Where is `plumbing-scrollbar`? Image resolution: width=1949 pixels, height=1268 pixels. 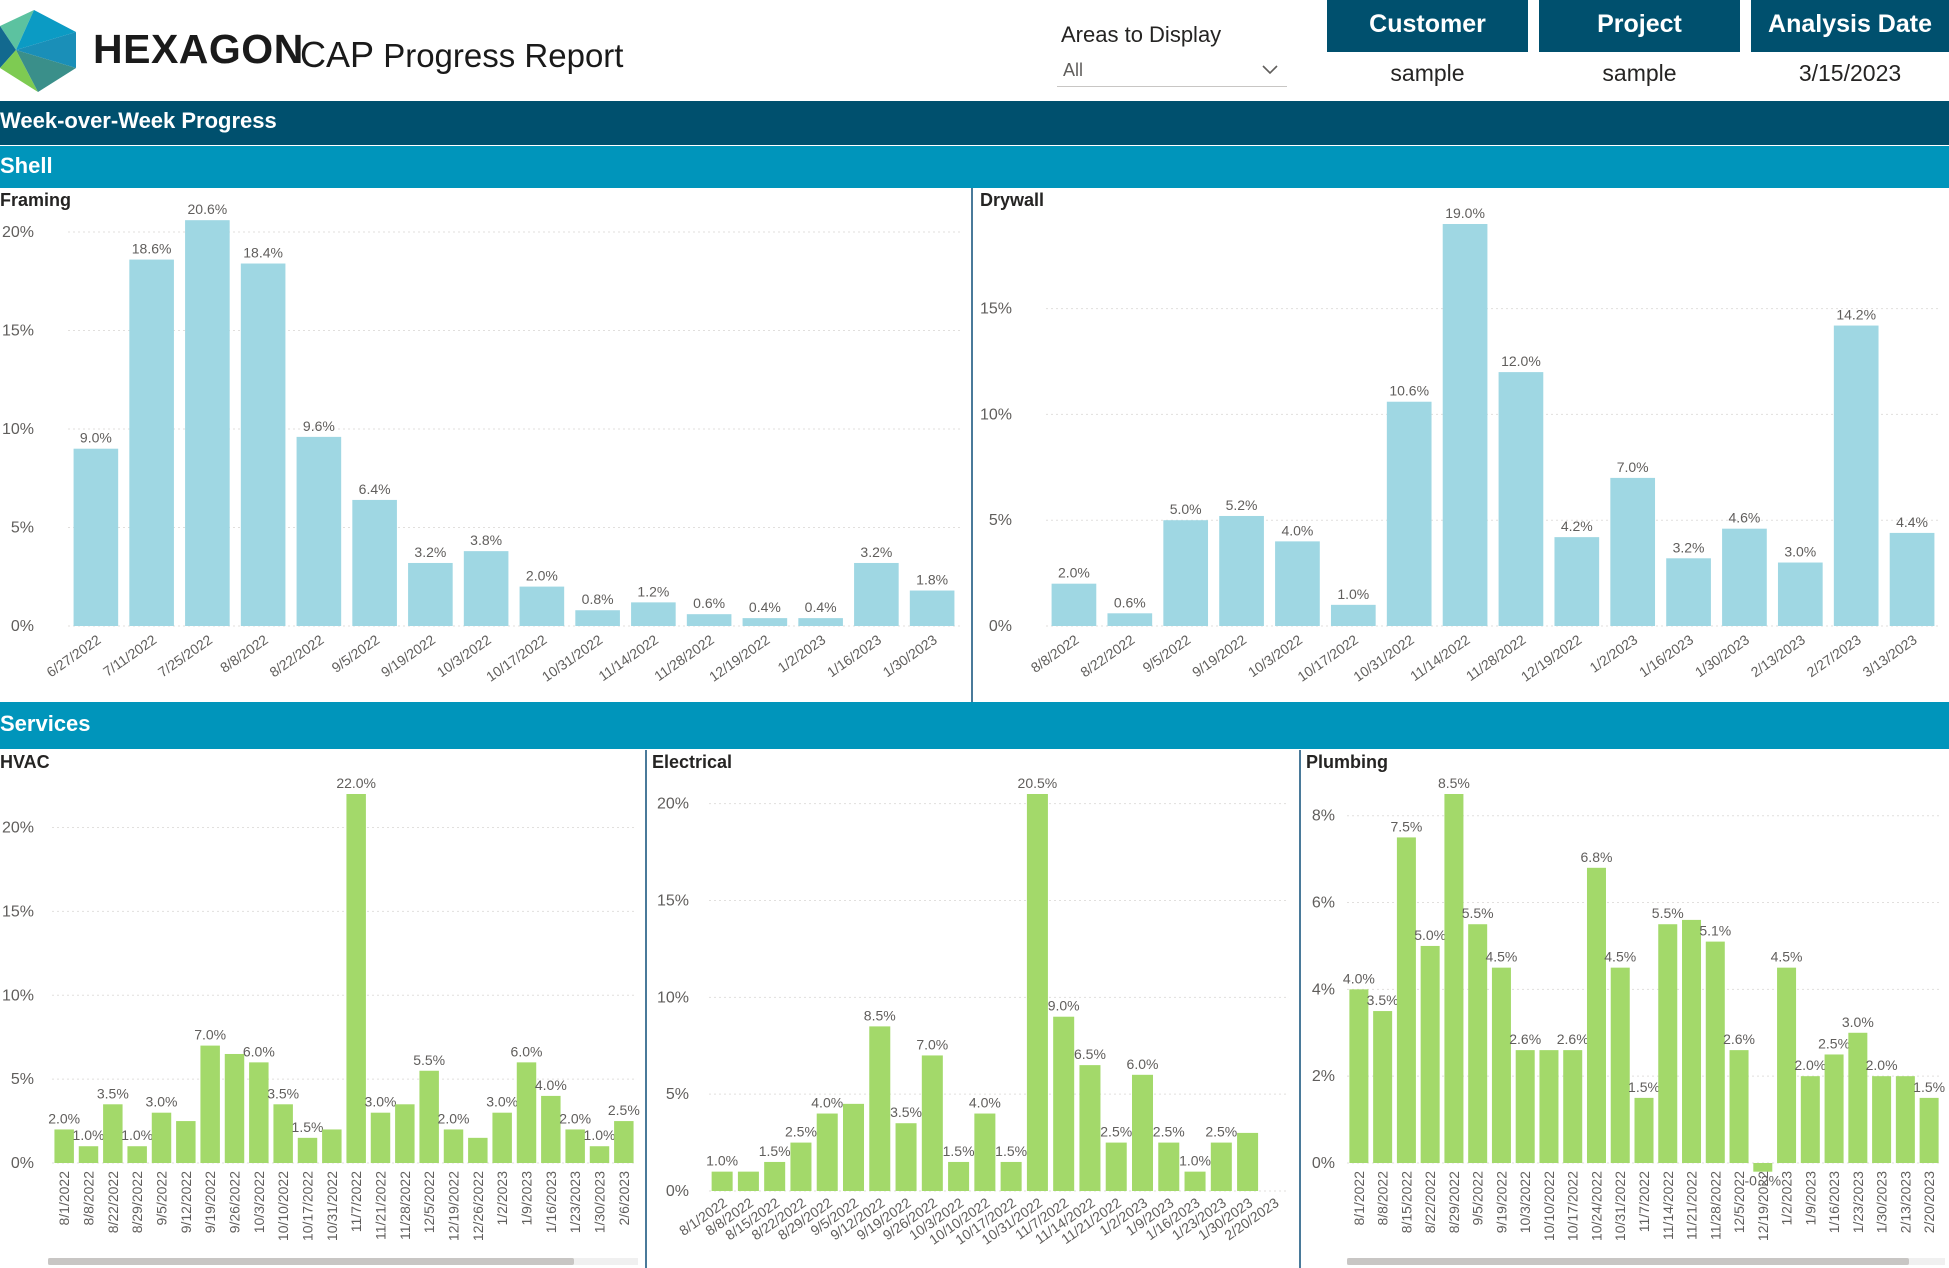
plumbing-scrollbar is located at coordinates (1628, 1261).